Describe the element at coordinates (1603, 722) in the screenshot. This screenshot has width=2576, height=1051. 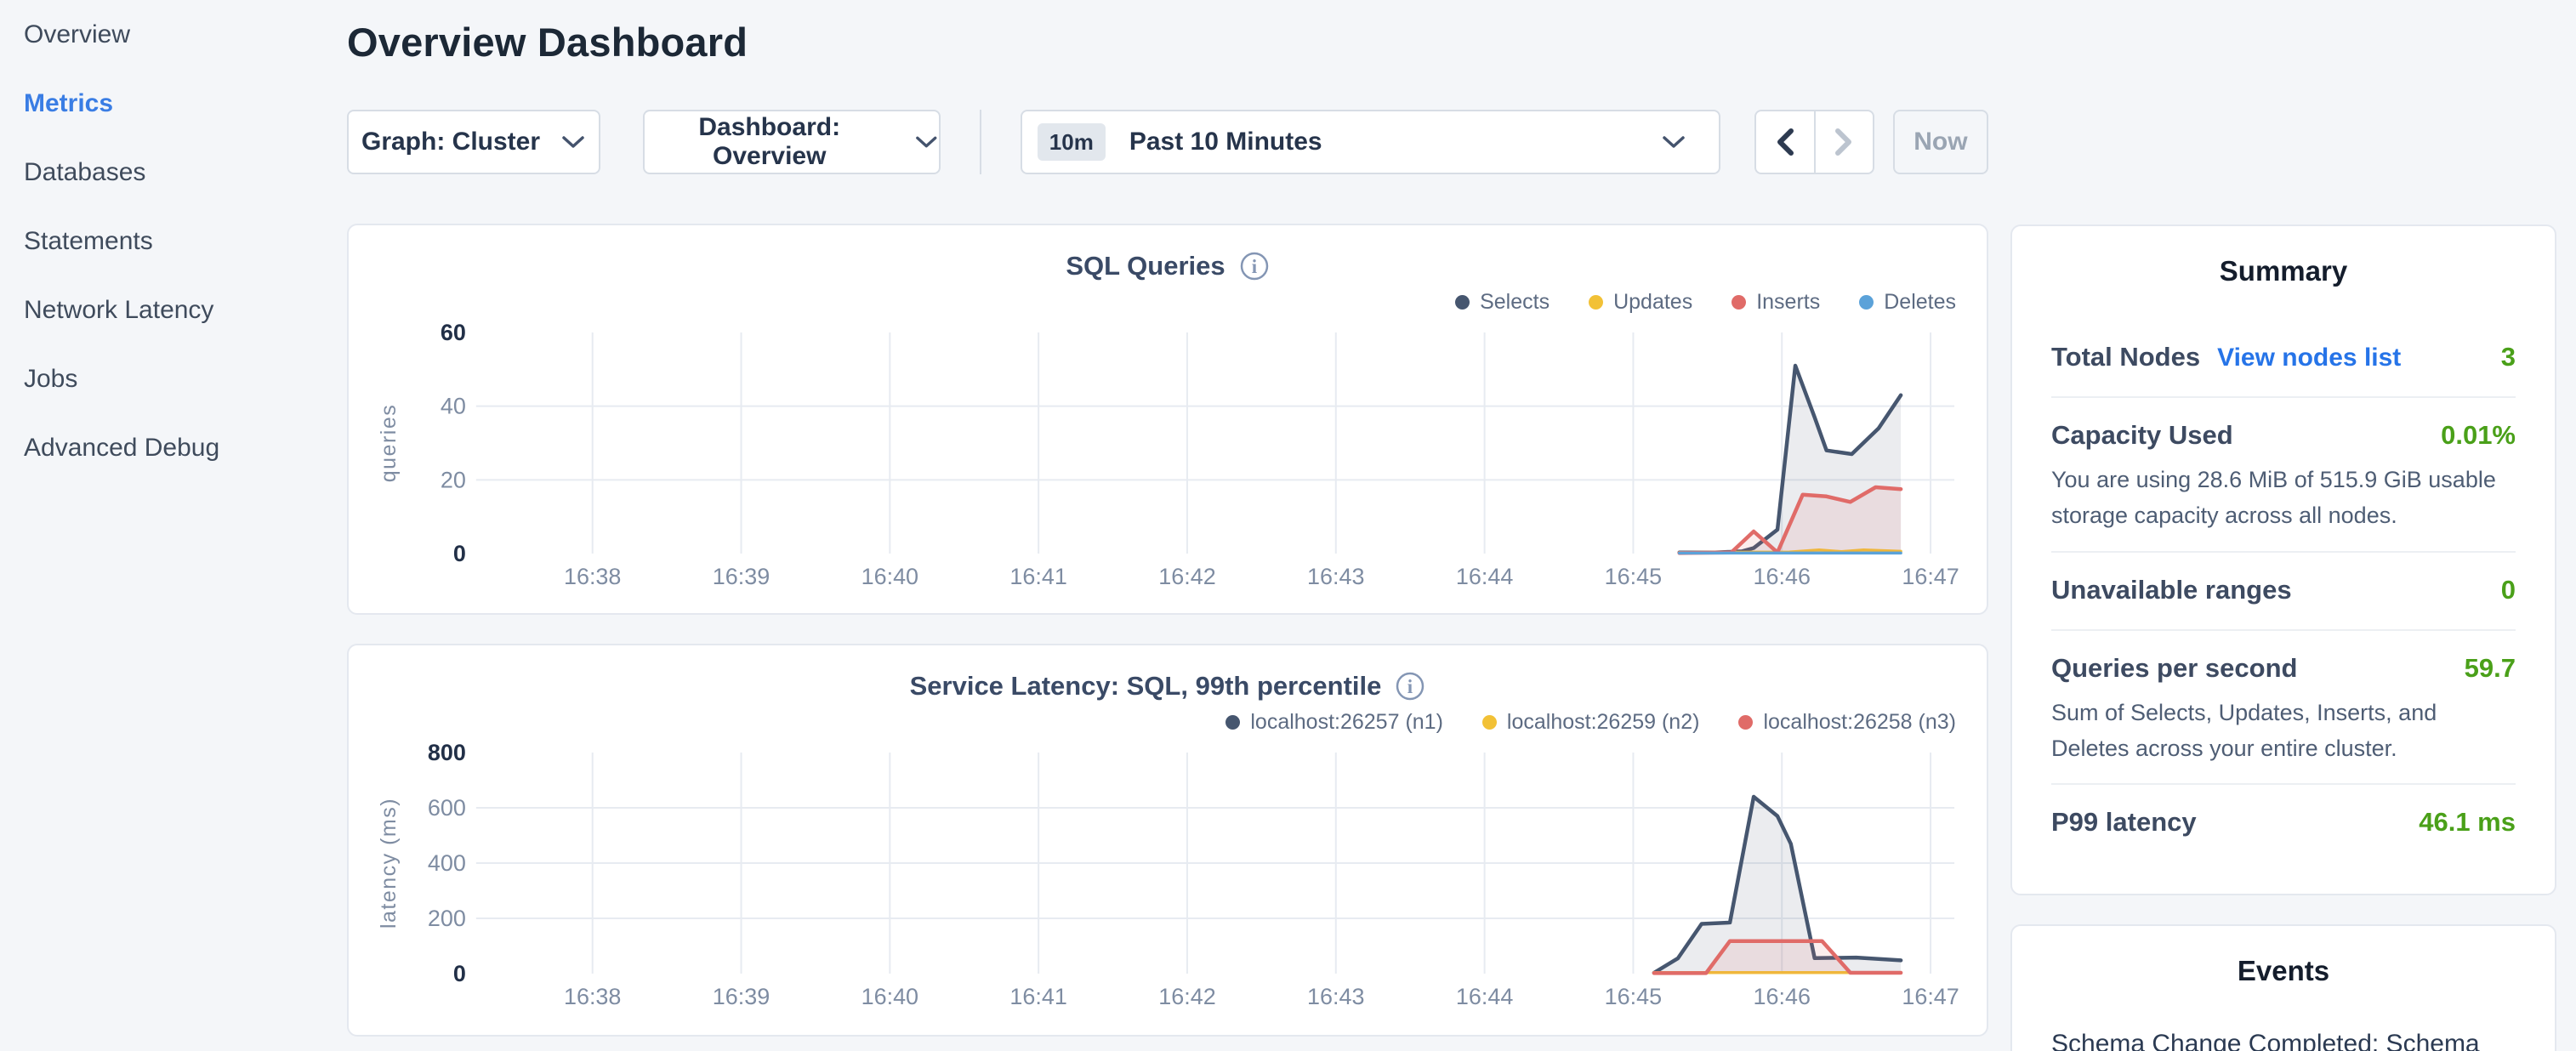
I see `legend-label: localhost:26259 (n2)` at that location.